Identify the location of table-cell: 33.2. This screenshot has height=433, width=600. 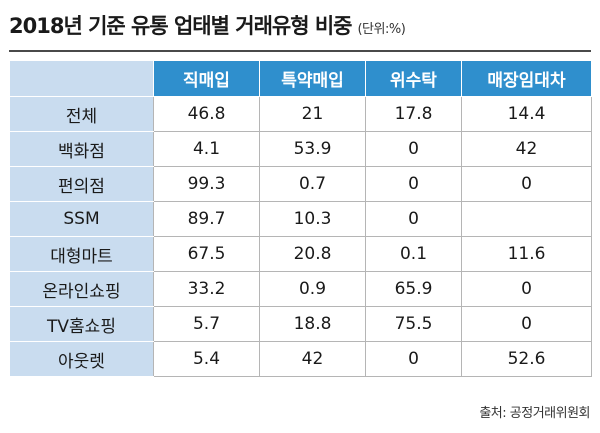
(206, 289).